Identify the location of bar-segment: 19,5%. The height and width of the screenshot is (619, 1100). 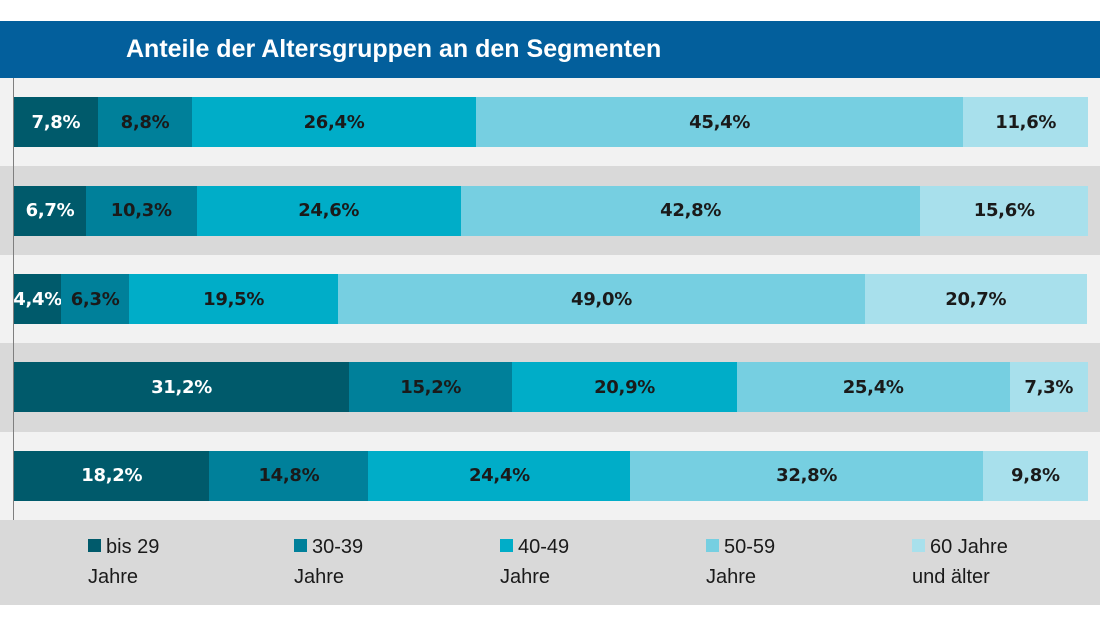
(233, 299).